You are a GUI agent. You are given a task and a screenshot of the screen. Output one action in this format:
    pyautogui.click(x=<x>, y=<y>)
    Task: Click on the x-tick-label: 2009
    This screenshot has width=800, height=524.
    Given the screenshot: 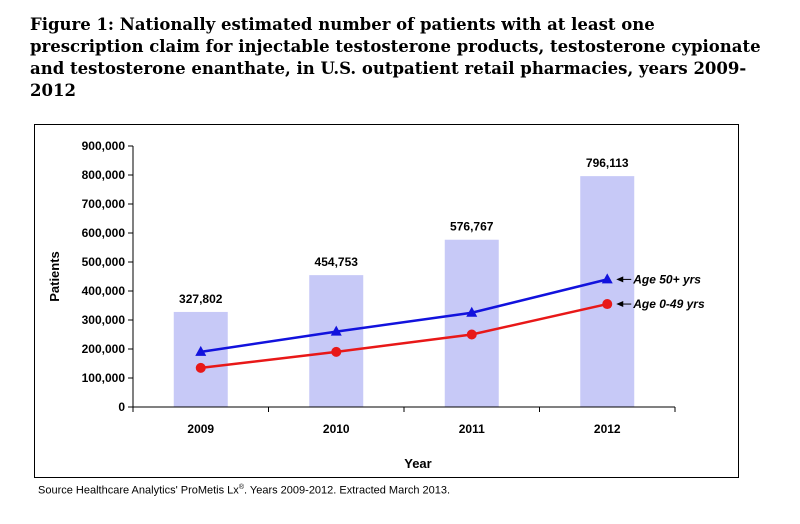 What is the action you would take?
    pyautogui.click(x=200, y=429)
    